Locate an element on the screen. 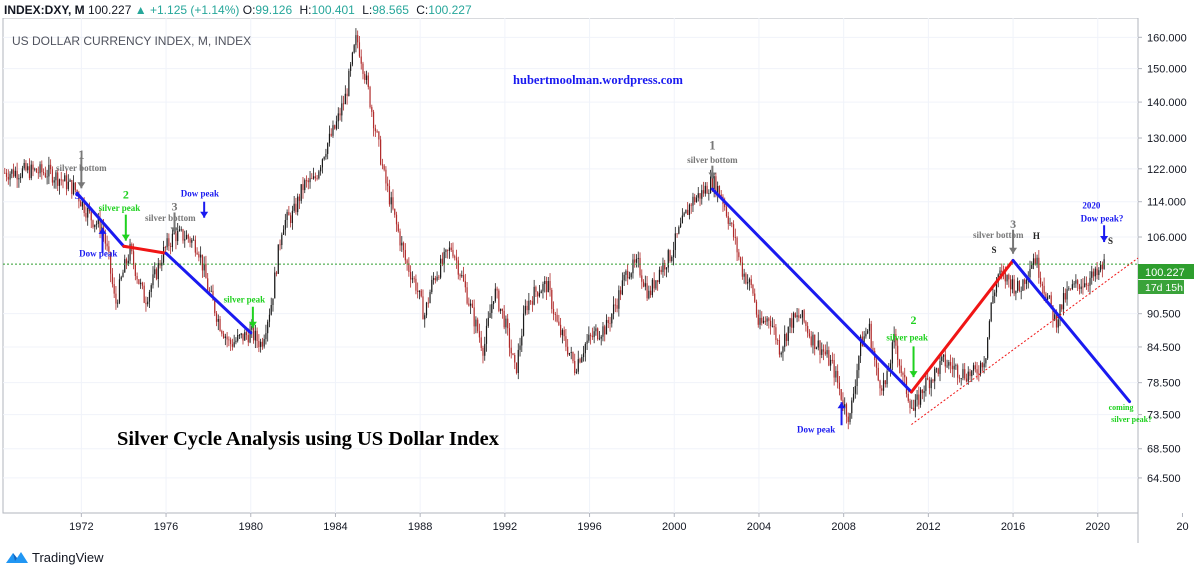  low-value: 98.565 is located at coordinates (390, 10).